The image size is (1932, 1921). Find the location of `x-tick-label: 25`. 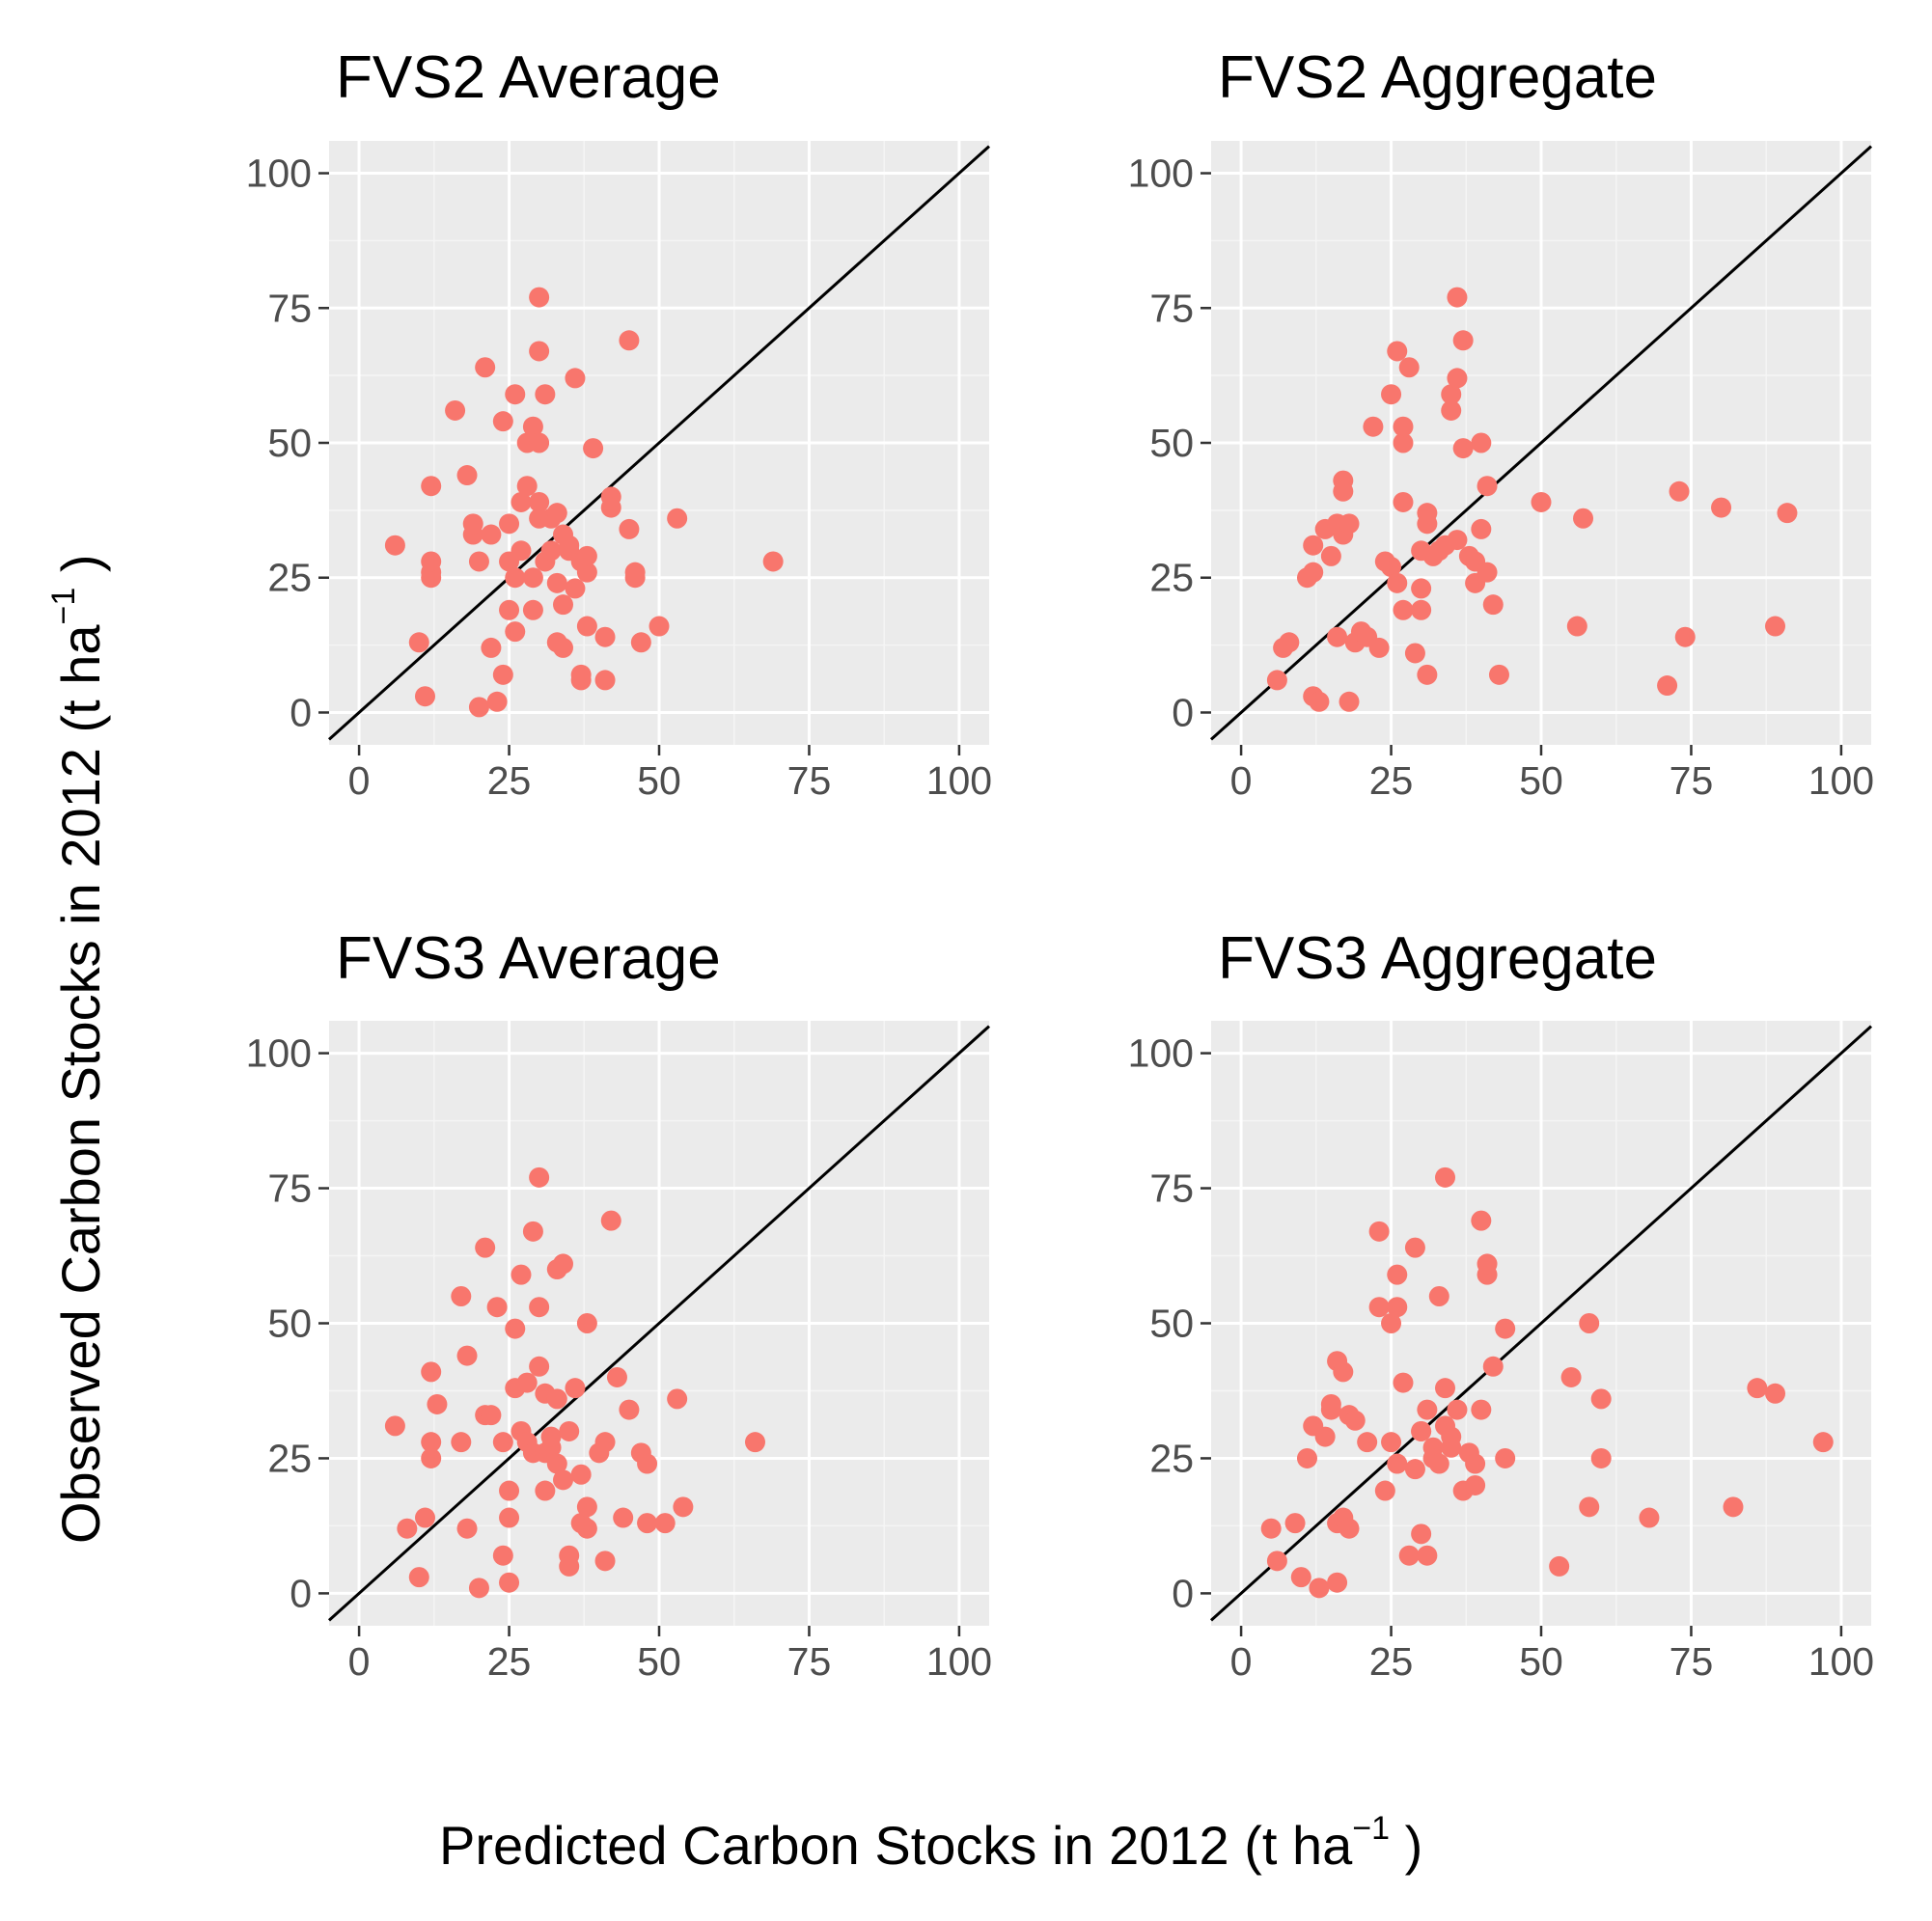

x-tick-label: 25 is located at coordinates (1391, 780).